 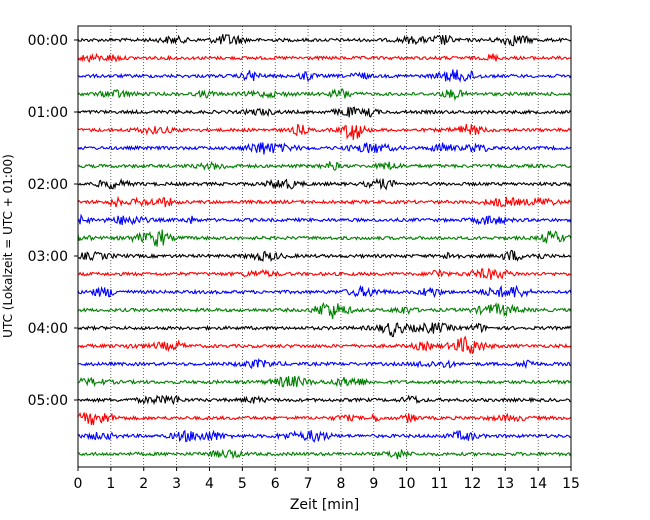 What do you see at coordinates (8, 246) in the screenshot?
I see `y-axis-label: UTC (Lokalzeit = UTC + 01:00)` at bounding box center [8, 246].